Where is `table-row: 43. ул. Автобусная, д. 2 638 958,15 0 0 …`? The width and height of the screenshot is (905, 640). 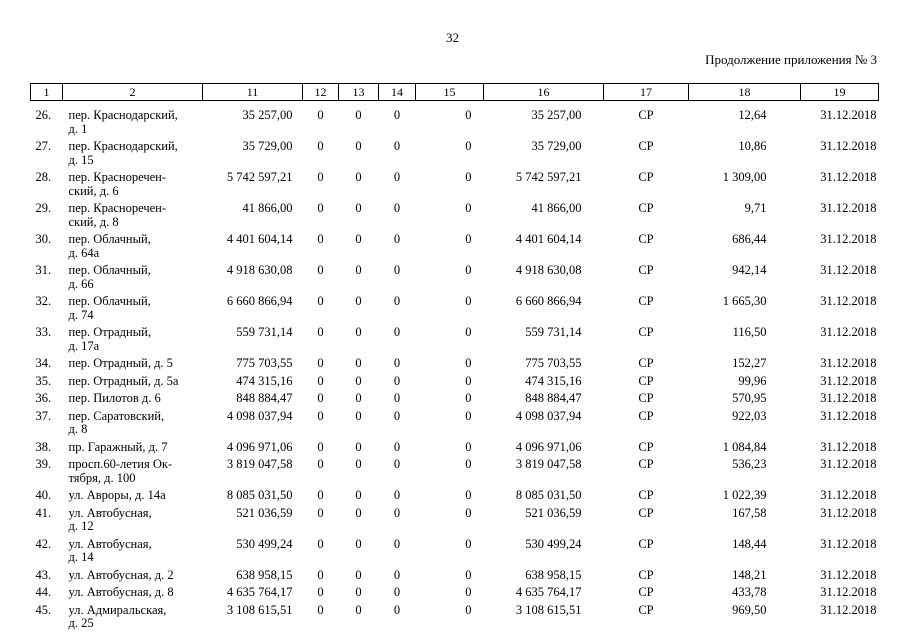
table-row: 43. ул. Автобусная, д. 2 638 958,15 0 0 … is located at coordinates (455, 576).